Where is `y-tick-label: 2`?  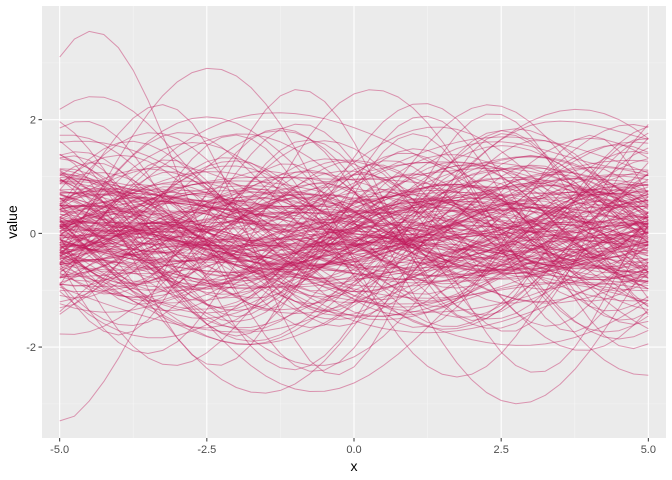 y-tick-label: 2 is located at coordinates (33, 121).